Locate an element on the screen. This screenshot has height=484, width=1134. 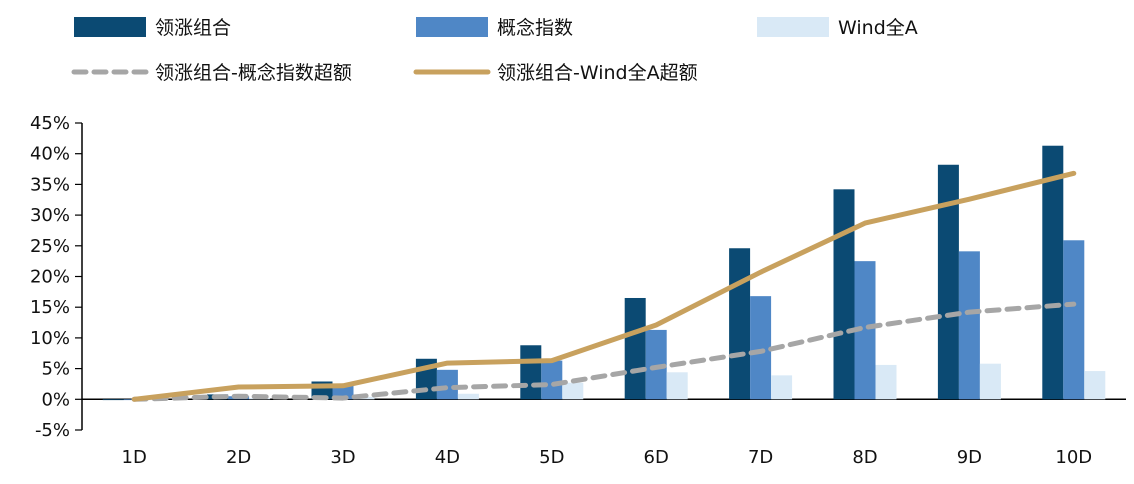
y-tick-label-7: 15% is located at coordinates (50, 307).